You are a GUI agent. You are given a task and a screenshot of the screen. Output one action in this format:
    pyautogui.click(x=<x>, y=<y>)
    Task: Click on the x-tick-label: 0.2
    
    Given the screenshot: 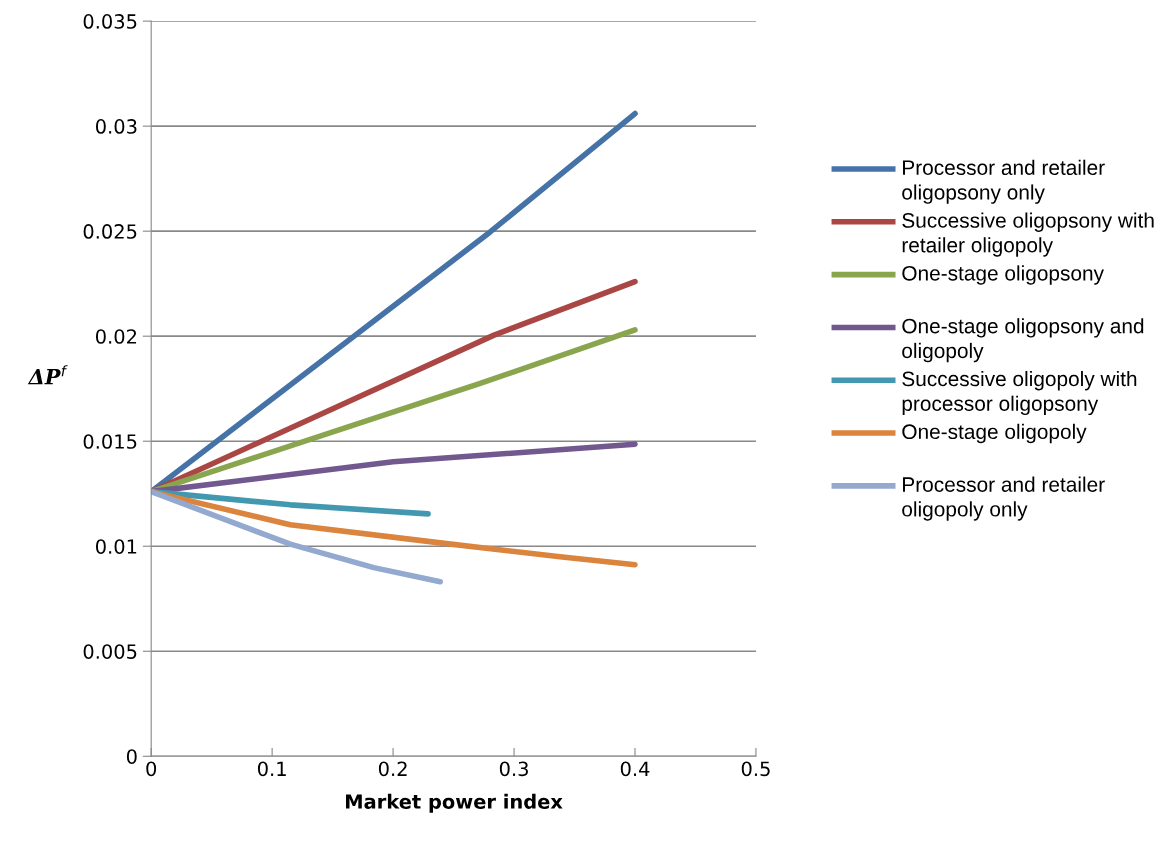 What is the action you would take?
    pyautogui.click(x=392, y=769)
    